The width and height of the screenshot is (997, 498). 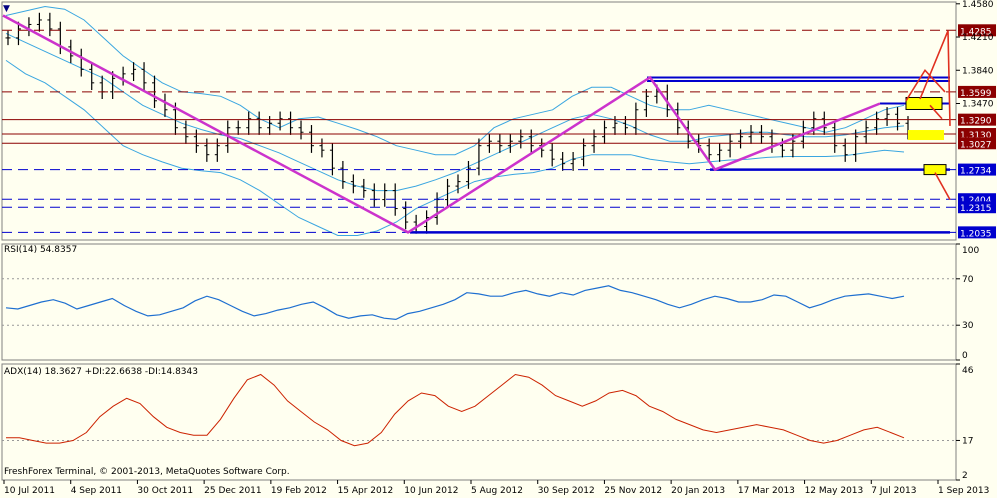 What do you see at coordinates (963, 491) in the screenshot?
I see `date-tick-label: 1 Sep 2013` at bounding box center [963, 491].